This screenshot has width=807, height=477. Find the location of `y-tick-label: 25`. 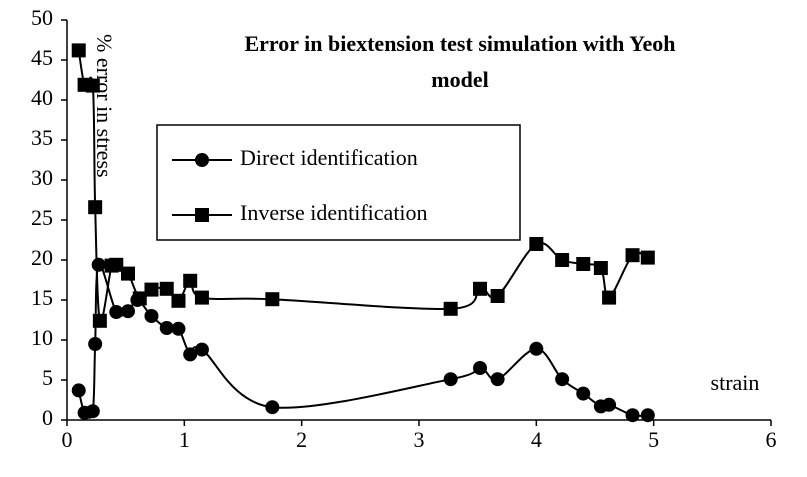

y-tick-label: 25 is located at coordinates (42, 217).